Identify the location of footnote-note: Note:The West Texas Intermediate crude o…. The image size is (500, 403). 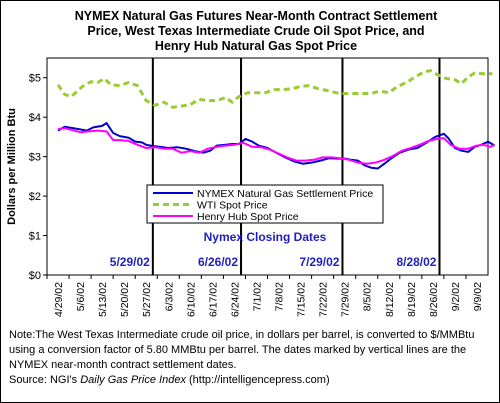
(242, 350).